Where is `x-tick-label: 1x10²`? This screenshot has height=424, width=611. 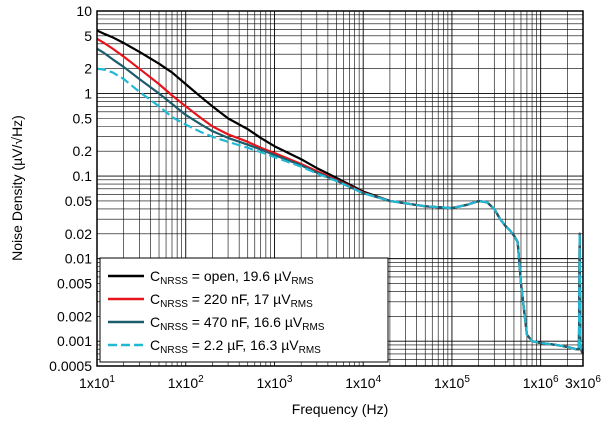 x-tick-label: 1x10² is located at coordinates (186, 382).